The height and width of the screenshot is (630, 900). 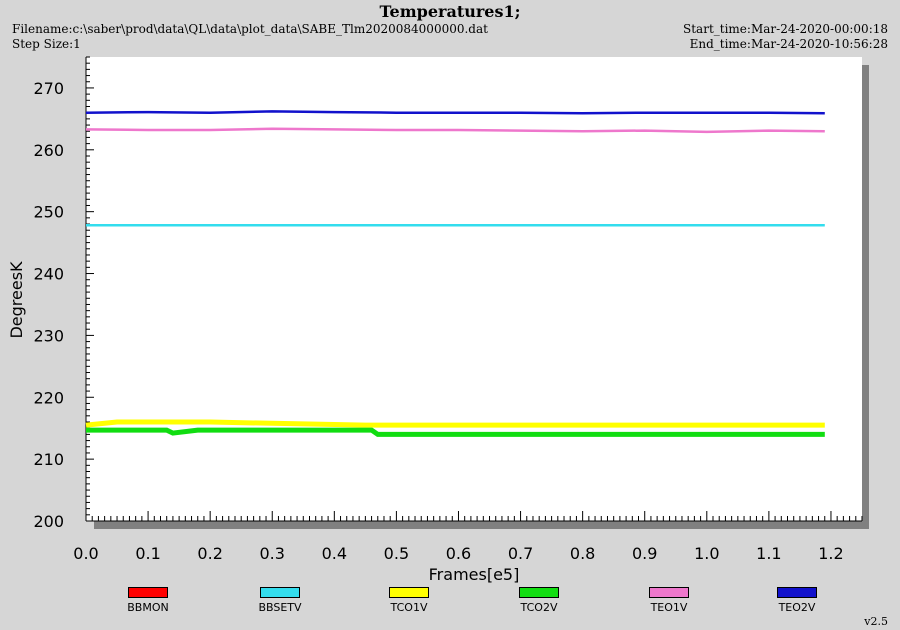 What do you see at coordinates (334, 553) in the screenshot?
I see `x-tick-label: 0.4` at bounding box center [334, 553].